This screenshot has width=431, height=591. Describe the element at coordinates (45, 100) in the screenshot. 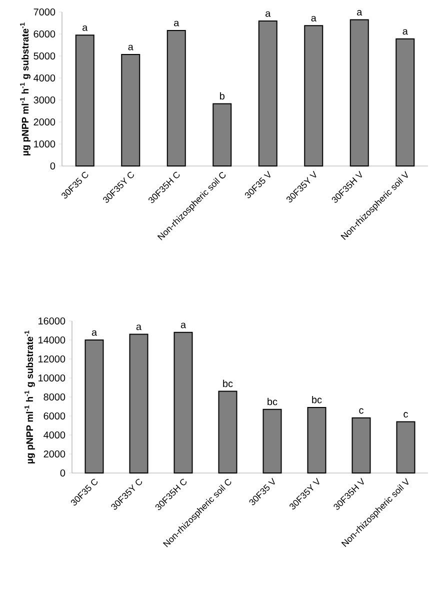

I see `y-tick-label: 3000` at that location.